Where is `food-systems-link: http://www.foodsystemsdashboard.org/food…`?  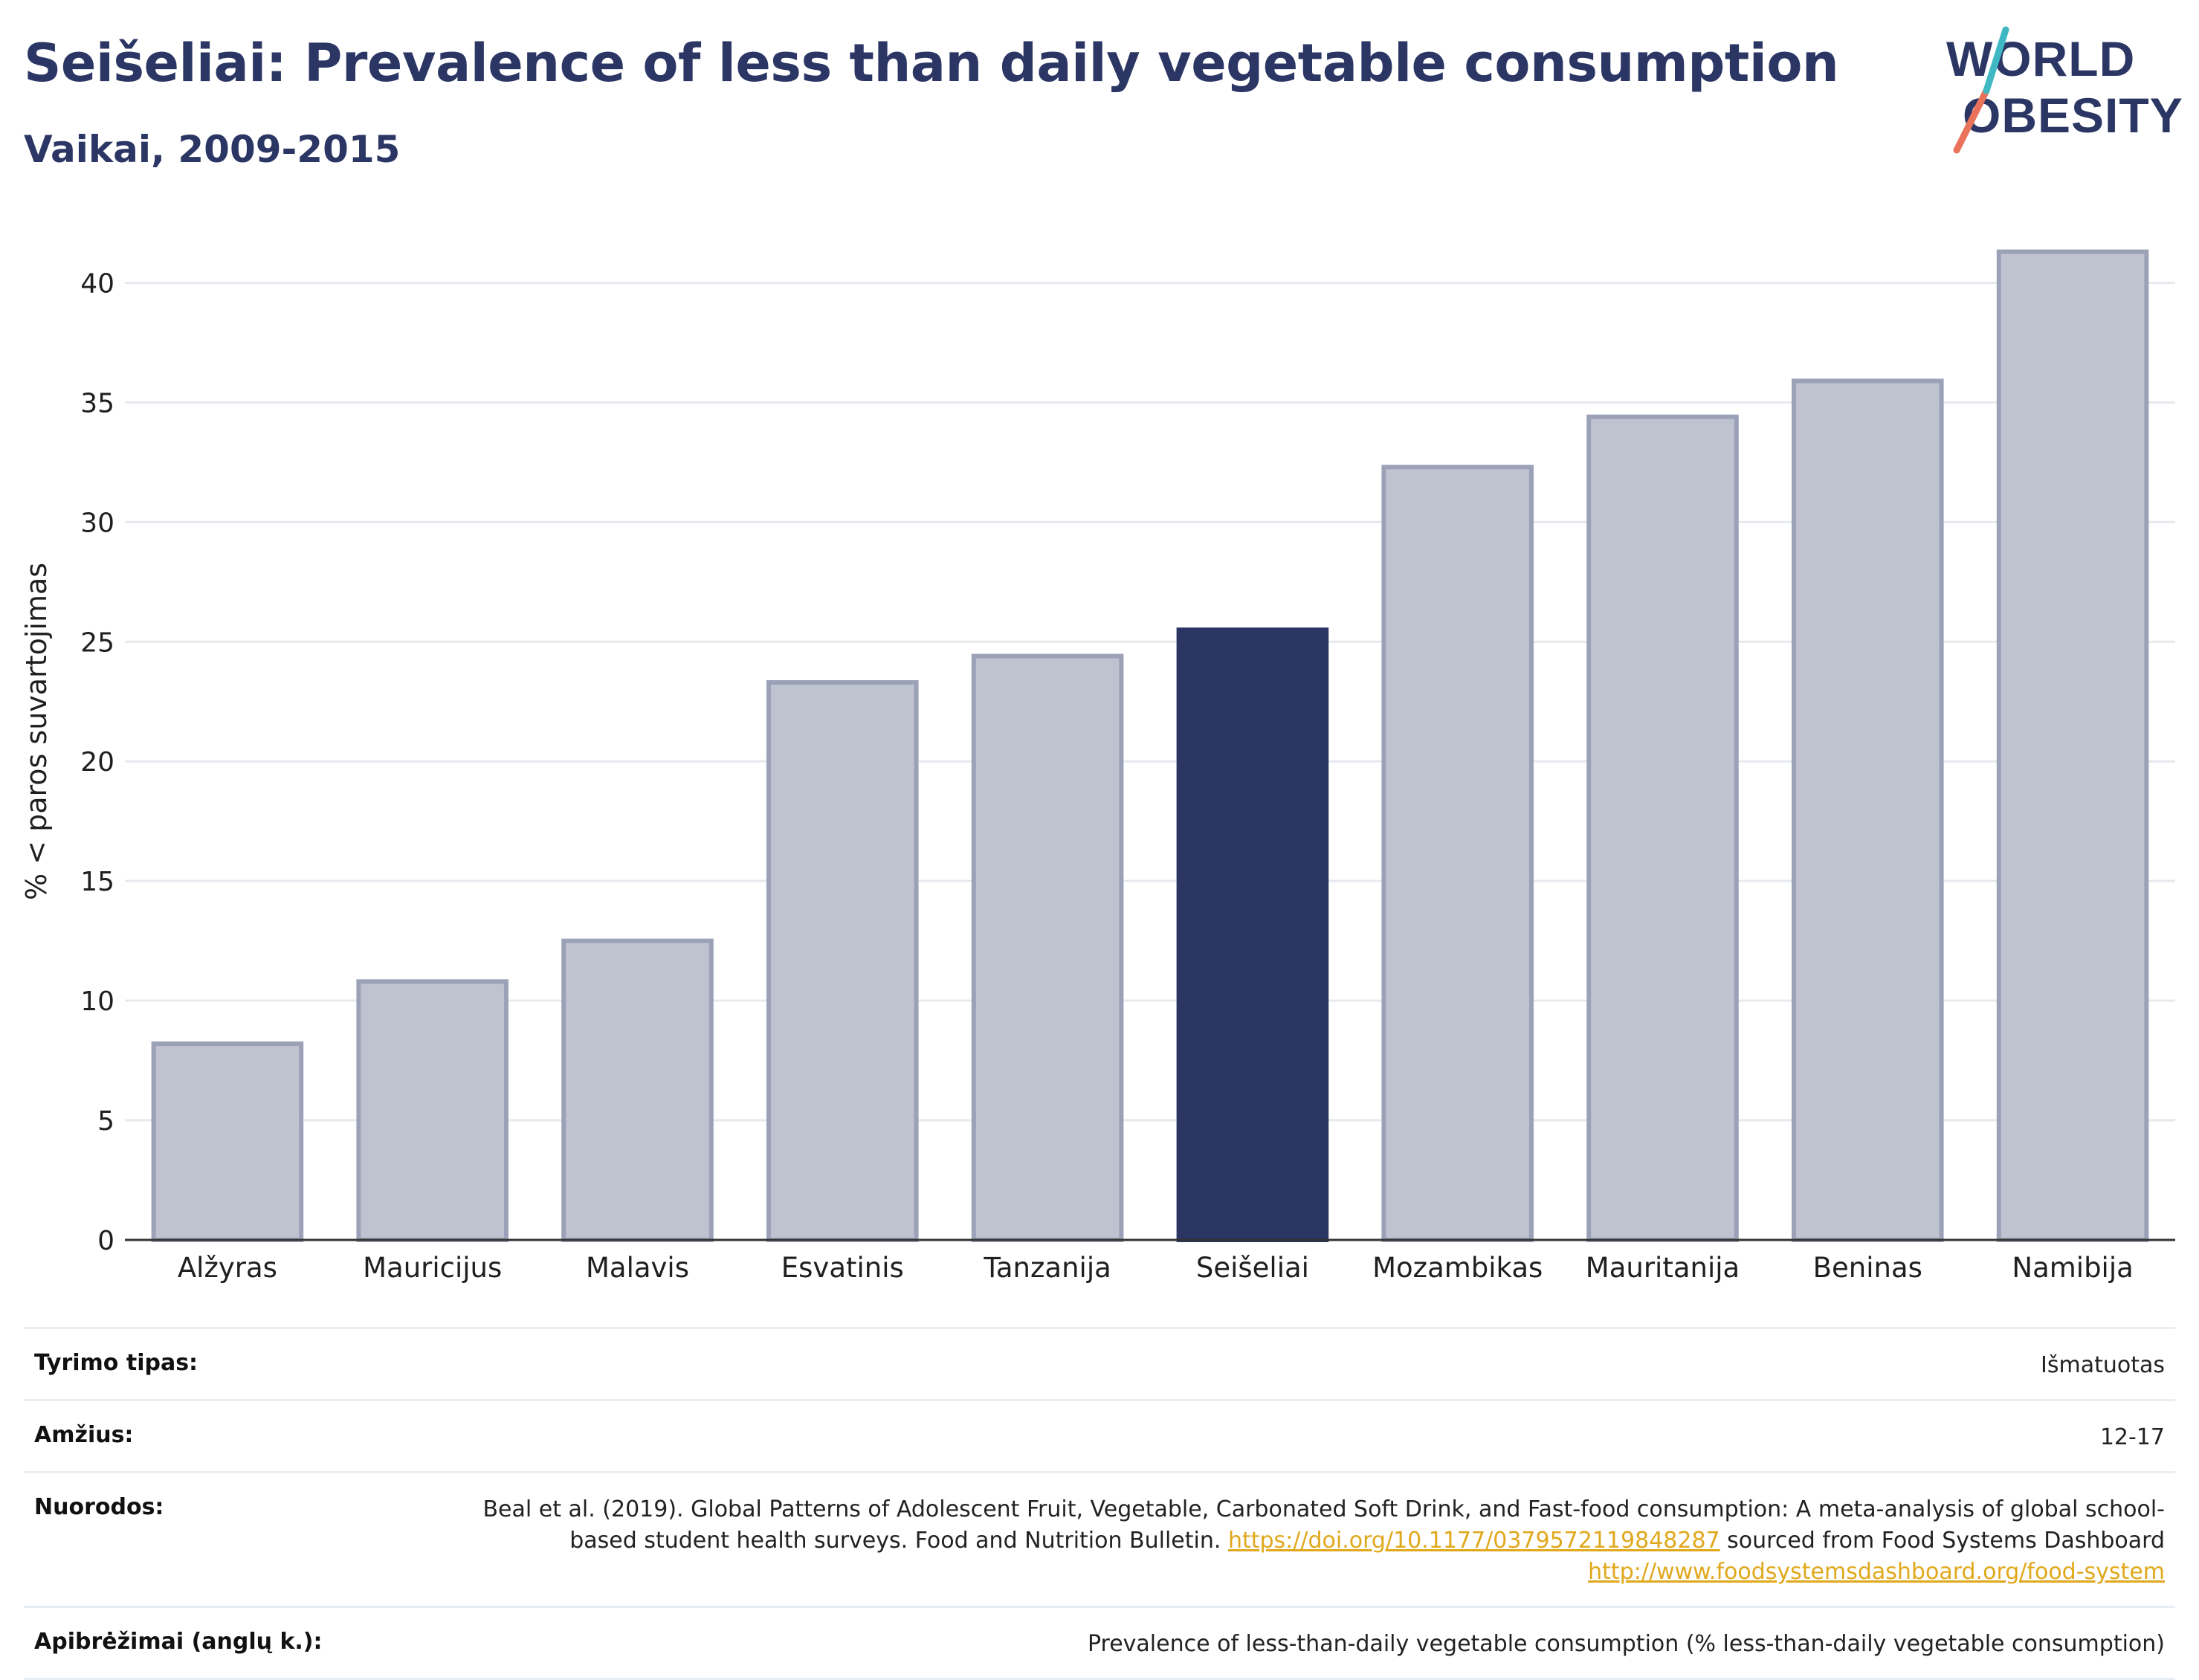
food-systems-link: http://www.foodsystemsdashboard.org/food… is located at coordinates (1876, 1572).